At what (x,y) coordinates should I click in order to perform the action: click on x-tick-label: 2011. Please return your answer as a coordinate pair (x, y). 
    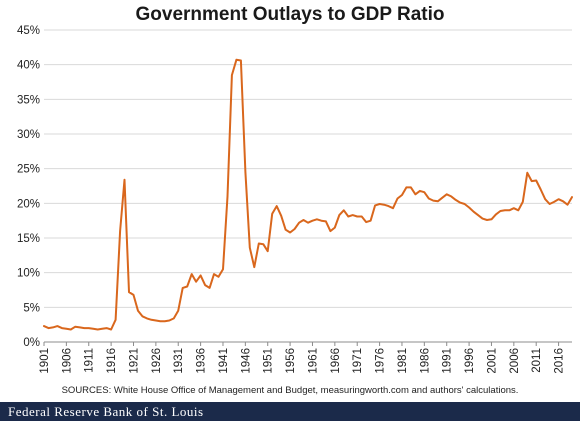
    Looking at the image, I should click on (537, 360).